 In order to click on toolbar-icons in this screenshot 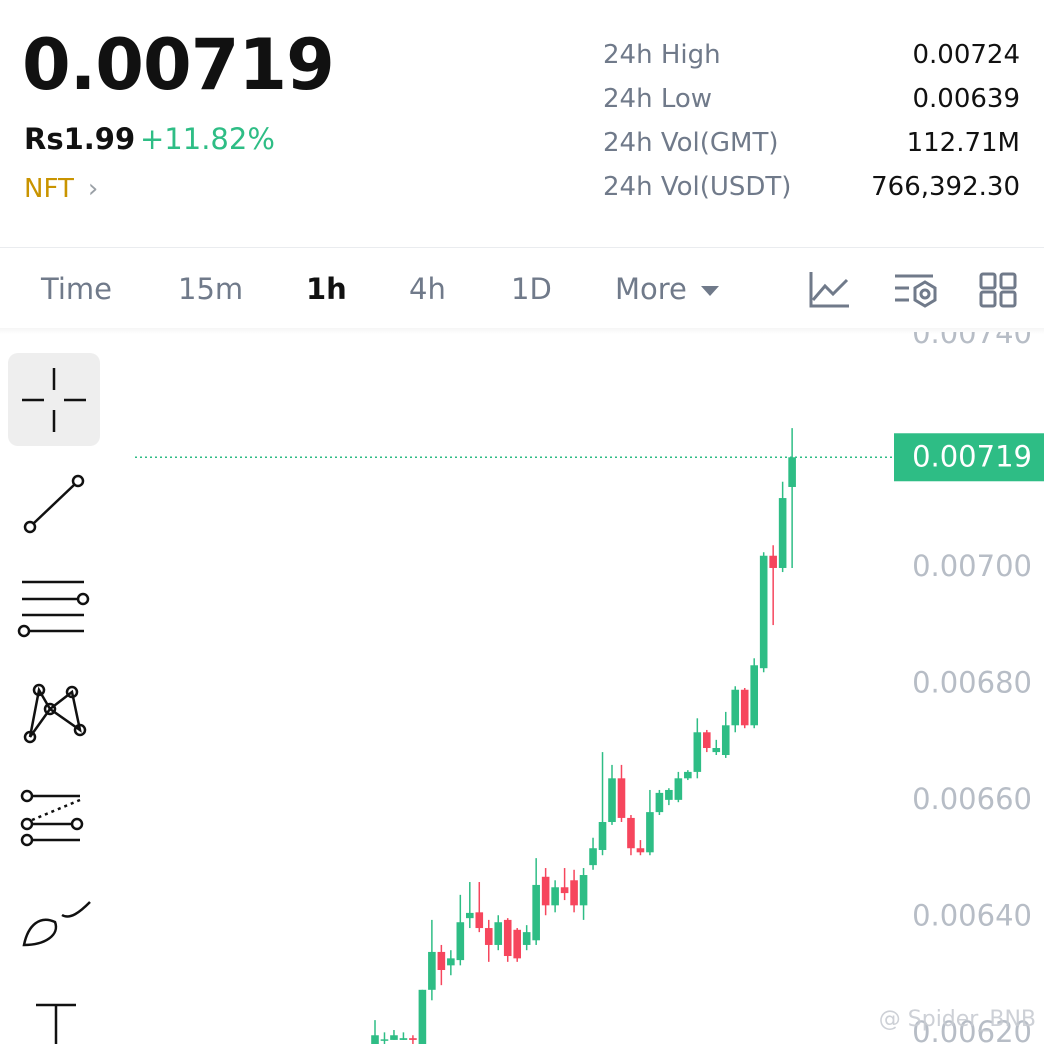, I will do `click(913, 290)`.